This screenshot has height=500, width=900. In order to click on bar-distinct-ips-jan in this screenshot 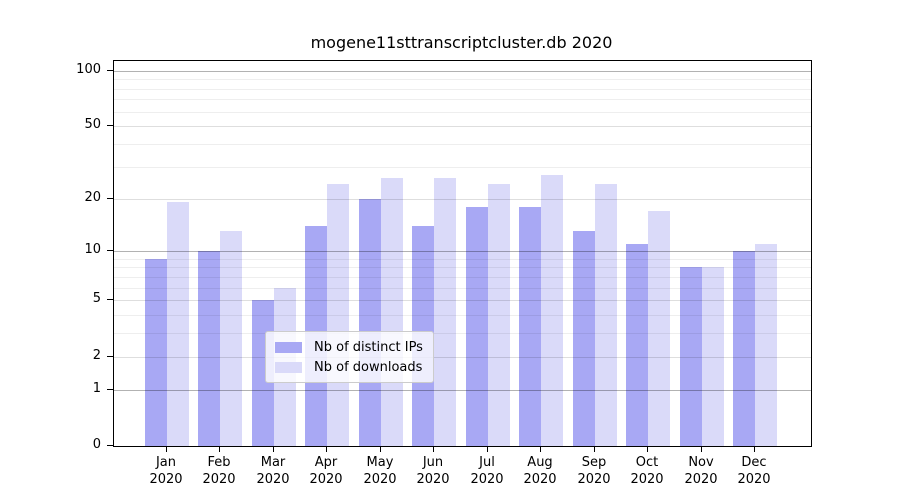, I will do `click(156, 352)`.